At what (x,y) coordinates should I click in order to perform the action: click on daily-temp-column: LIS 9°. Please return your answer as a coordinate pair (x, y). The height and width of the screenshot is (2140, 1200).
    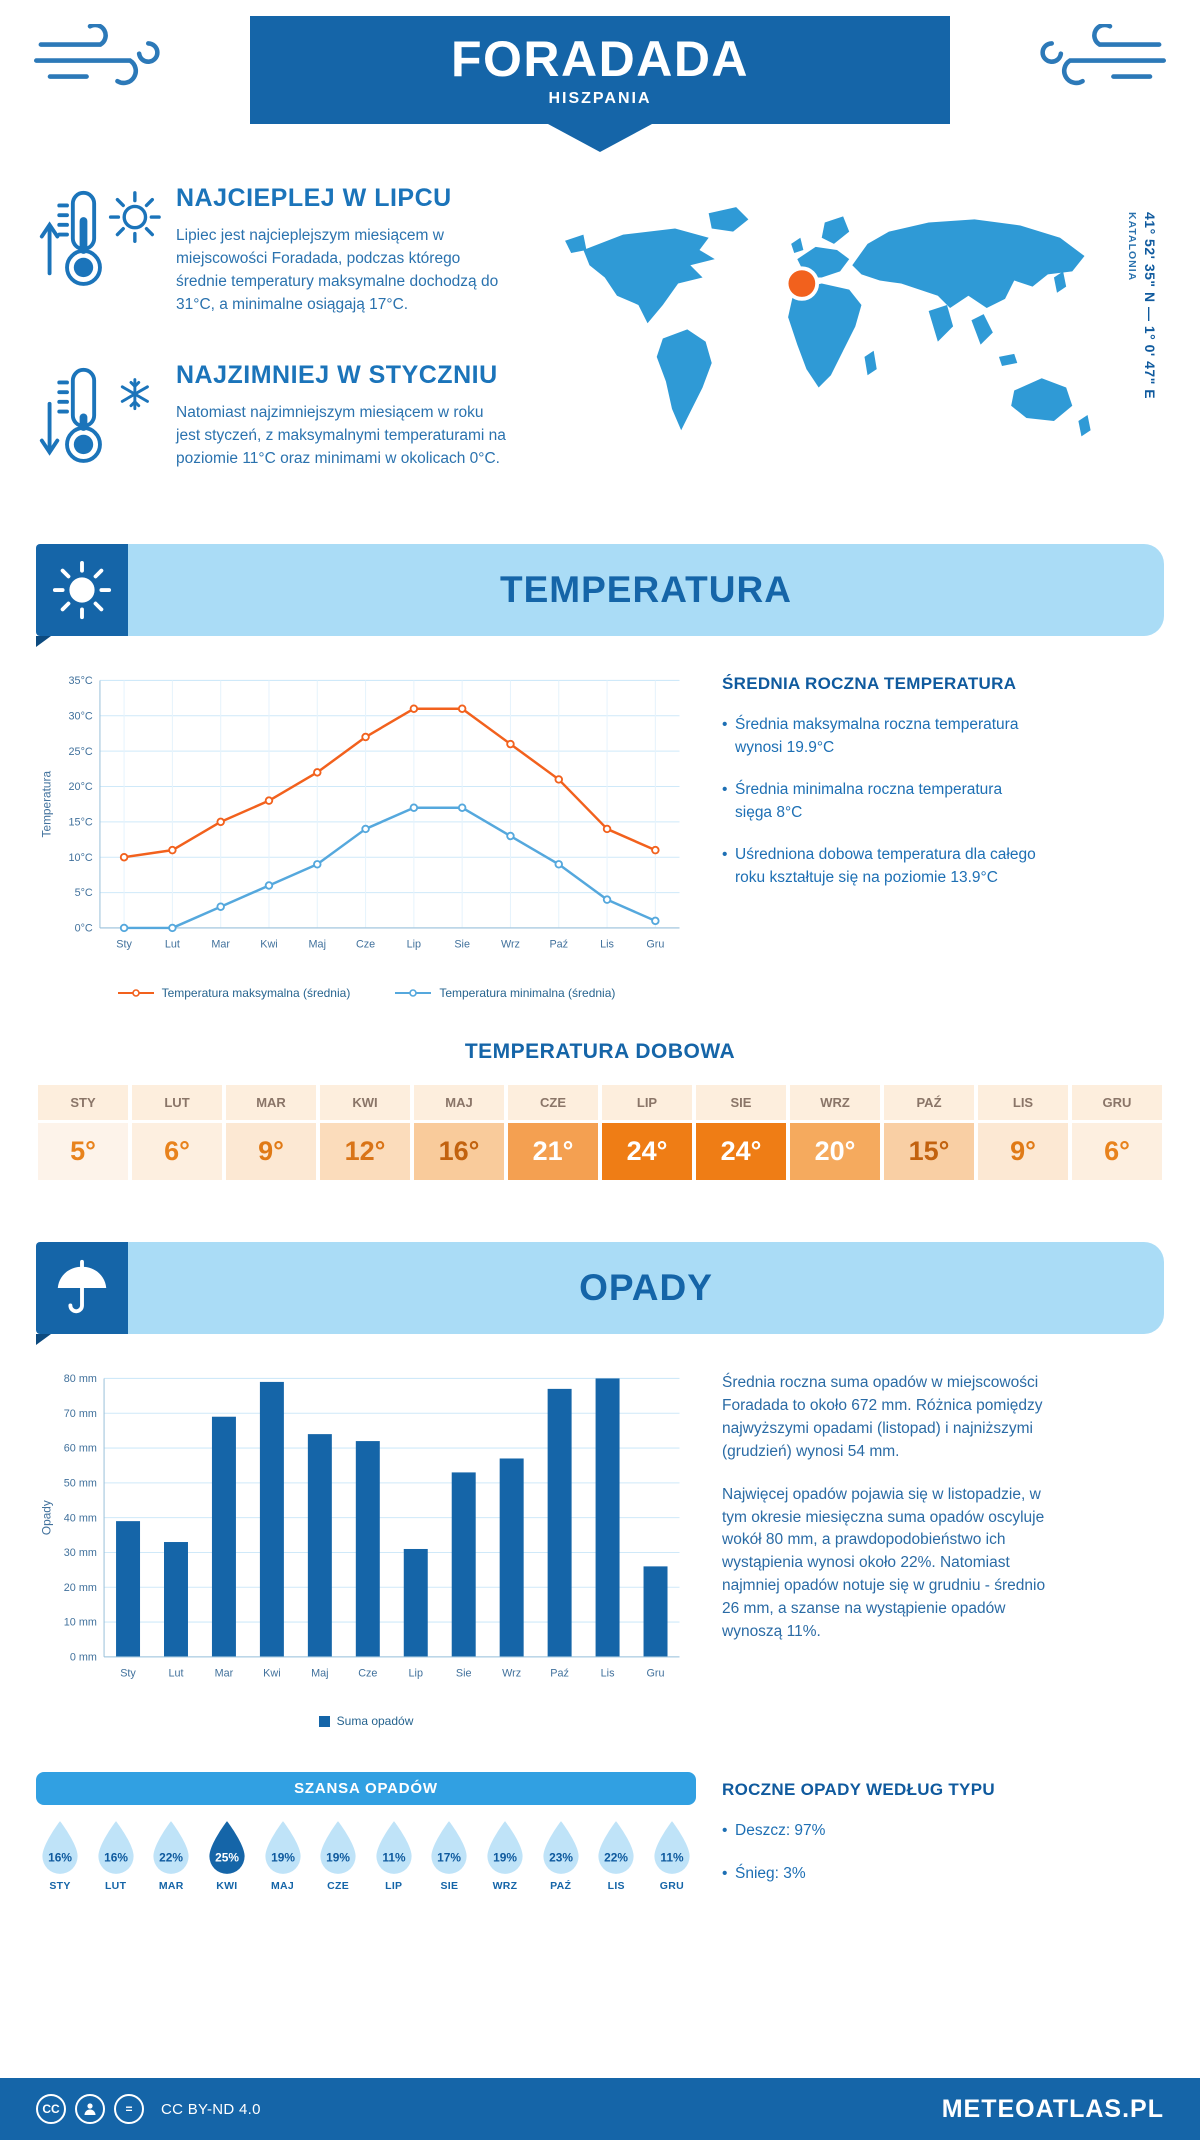
    Looking at the image, I should click on (1023, 1132).